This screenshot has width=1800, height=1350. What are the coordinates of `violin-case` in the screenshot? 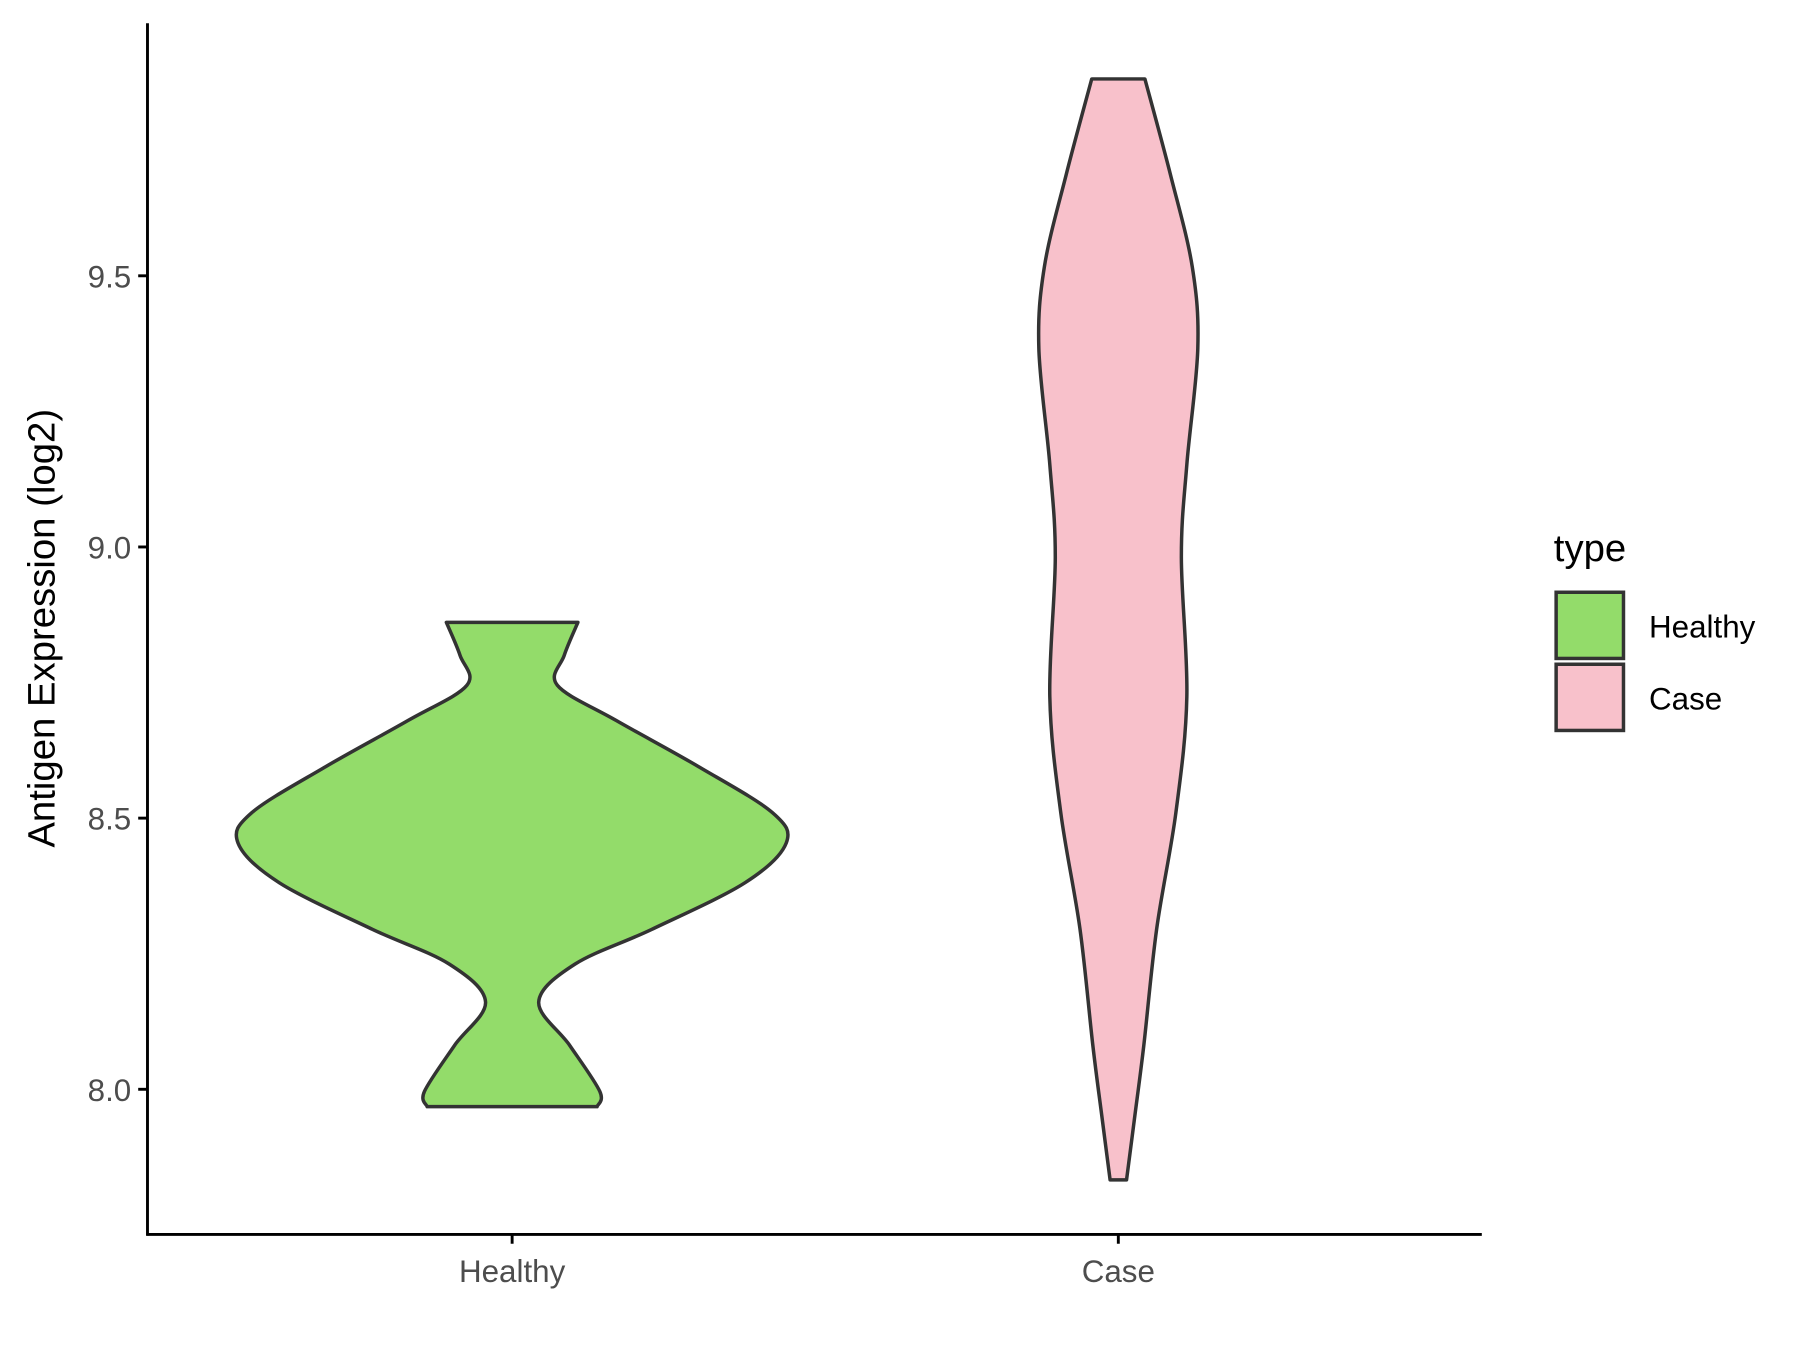 It's located at (1118, 629).